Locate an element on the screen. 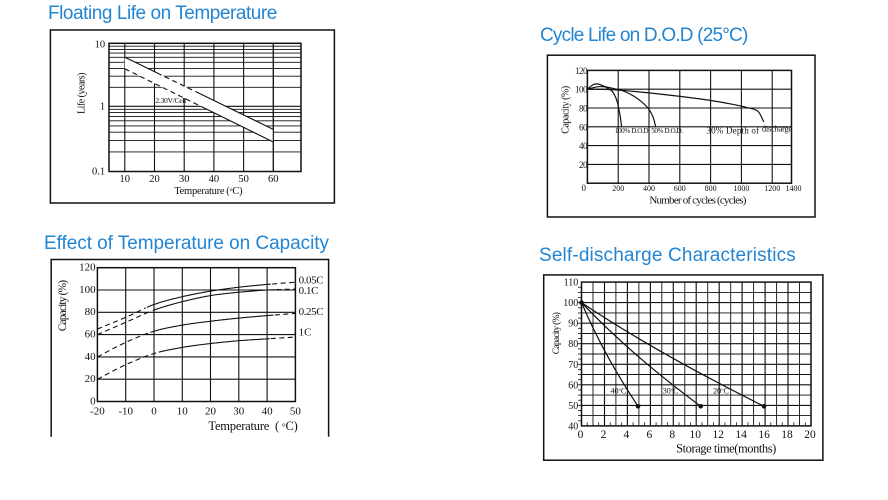 Image resolution: width=888 pixels, height=500 pixels. svg-text: 200 is located at coordinates (618, 188).